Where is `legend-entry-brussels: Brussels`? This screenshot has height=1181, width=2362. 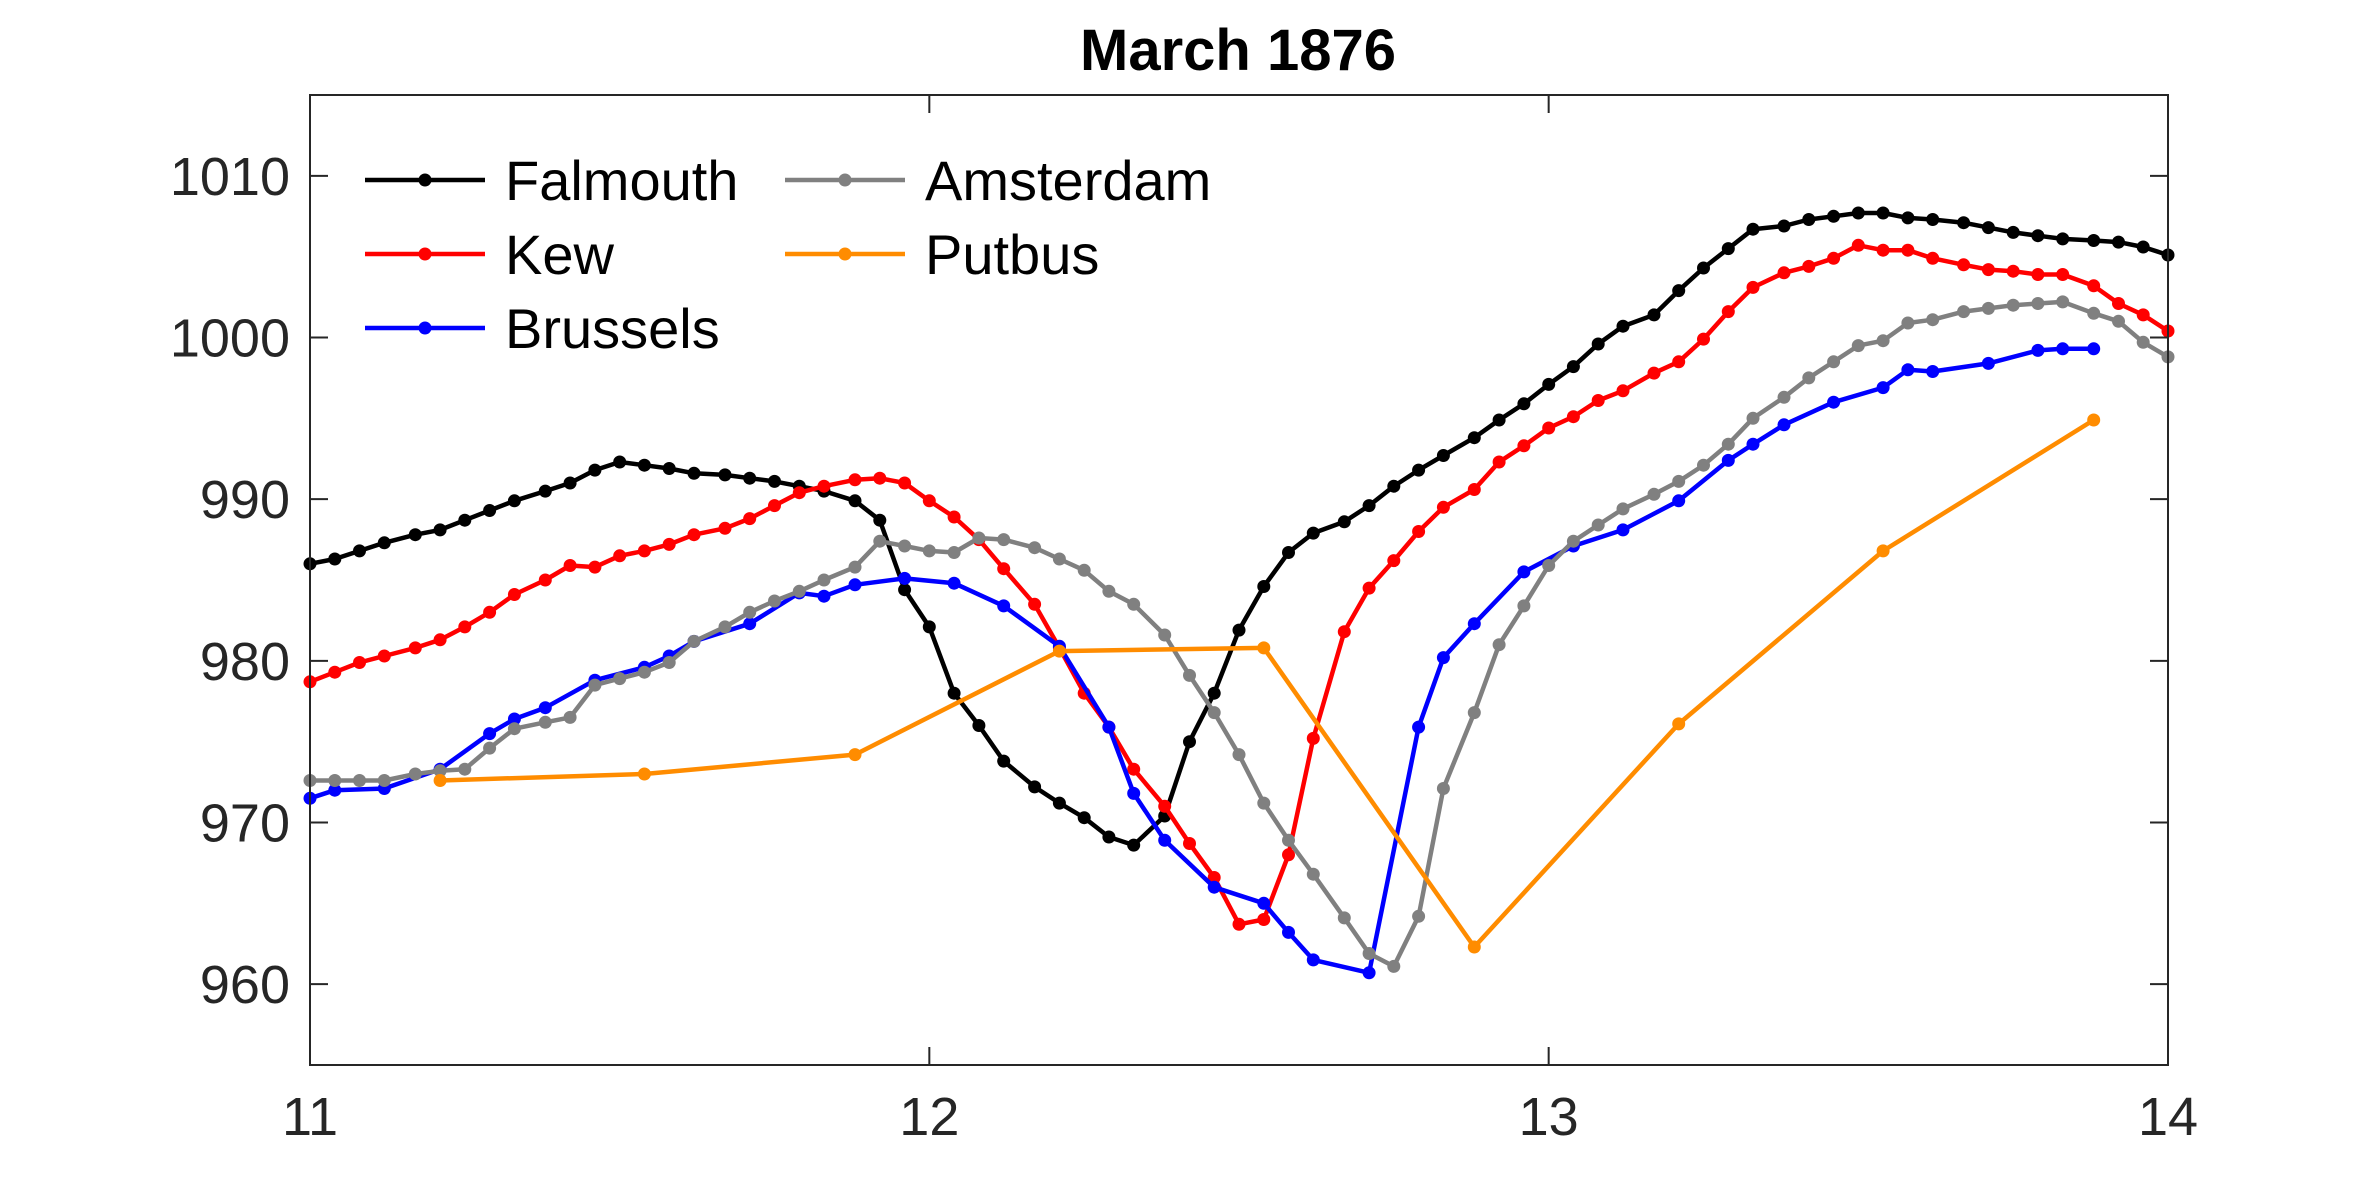
legend-entry-brussels: Brussels is located at coordinates (542, 328).